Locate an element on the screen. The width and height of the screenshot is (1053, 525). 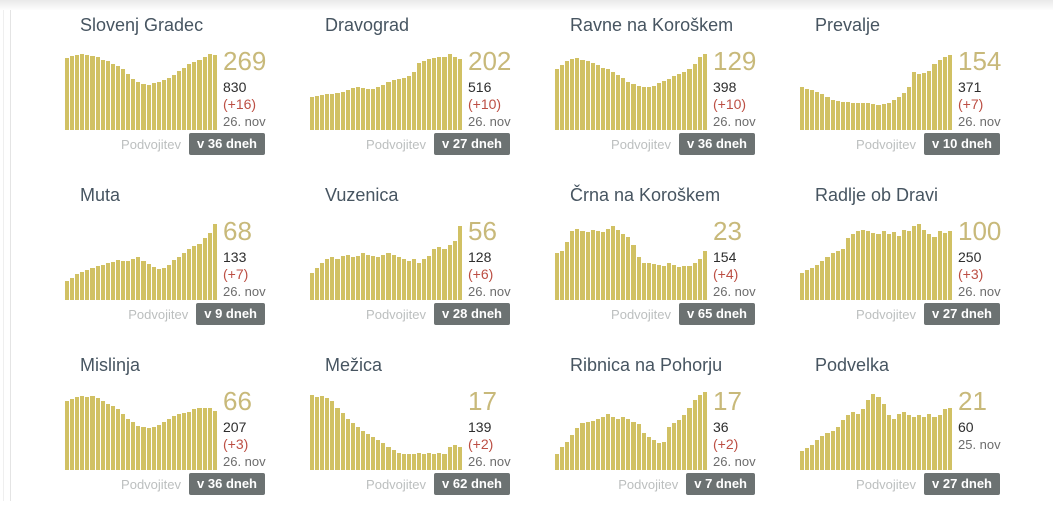
municipality-title: Slovenj Gradec is located at coordinates (142, 25).